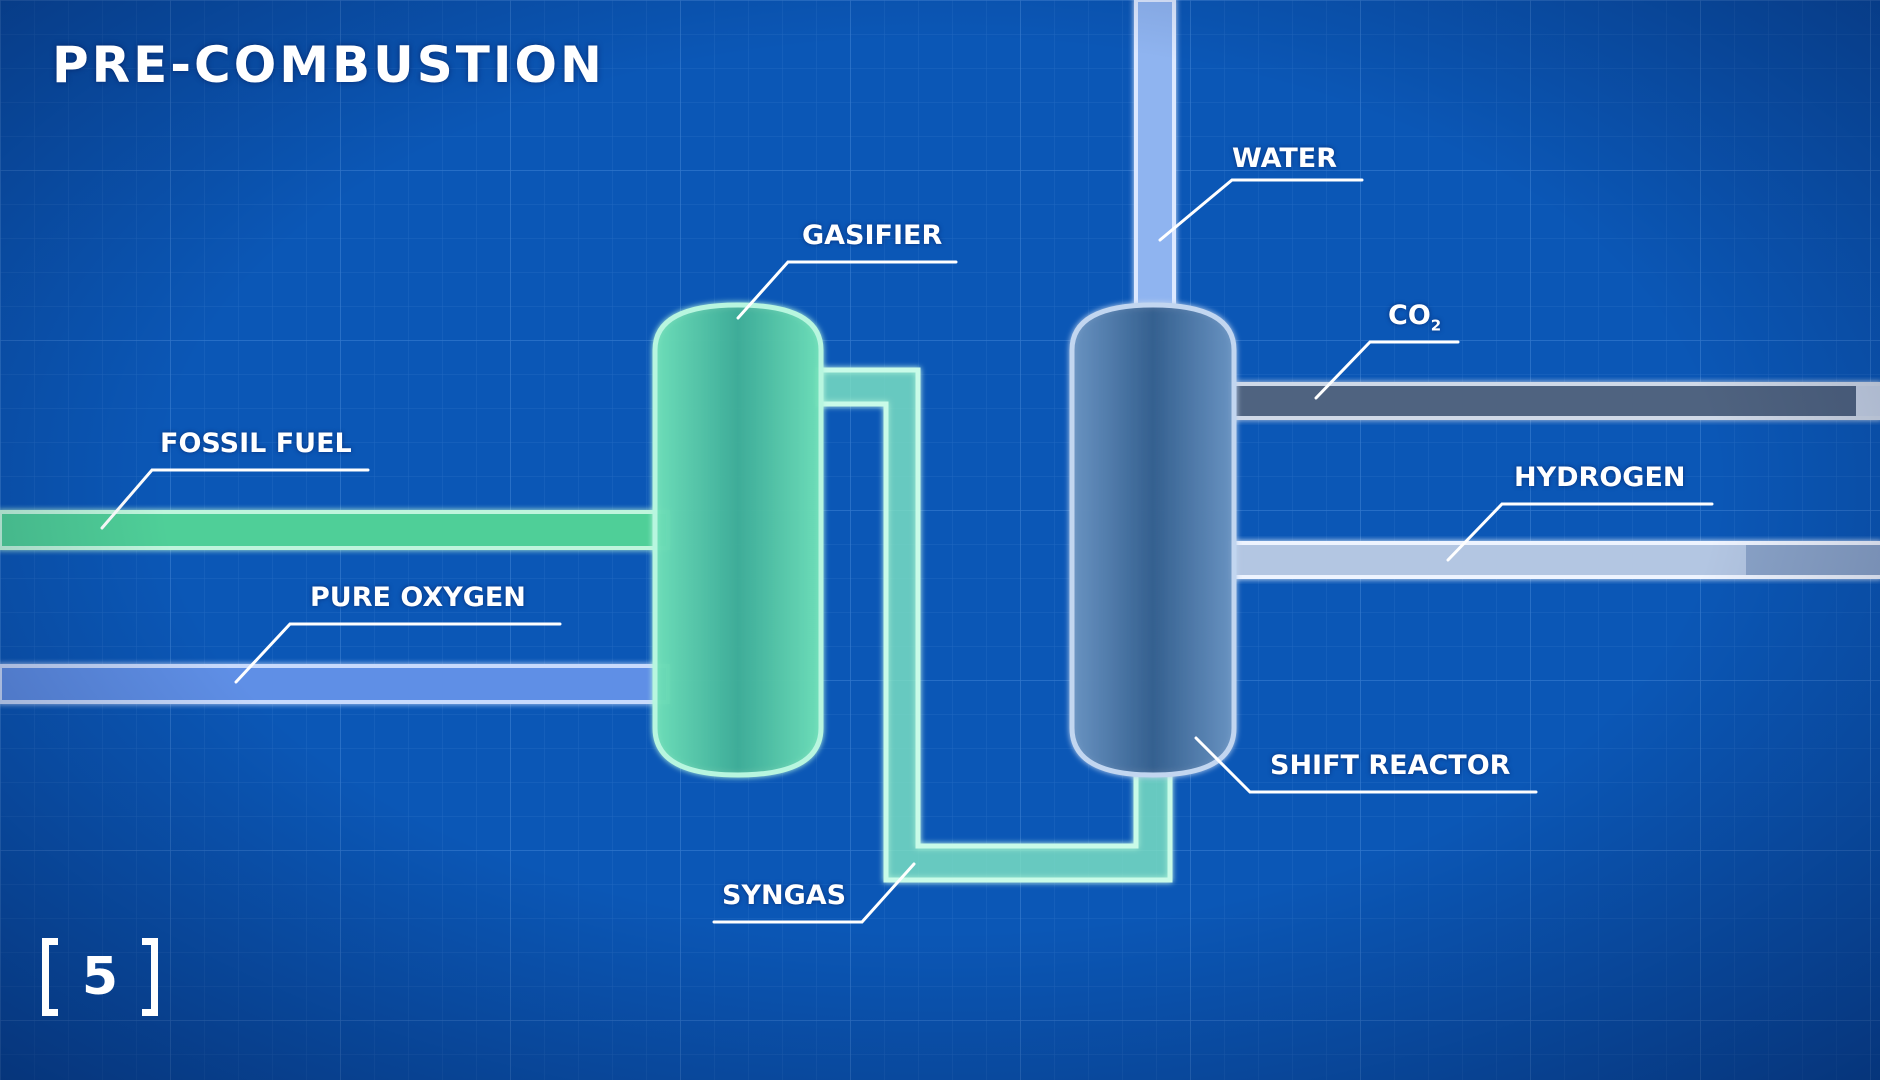 Image resolution: width=1880 pixels, height=1080 pixels. What do you see at coordinates (872, 235) in the screenshot?
I see `gasifier-label: GASIFIER` at bounding box center [872, 235].